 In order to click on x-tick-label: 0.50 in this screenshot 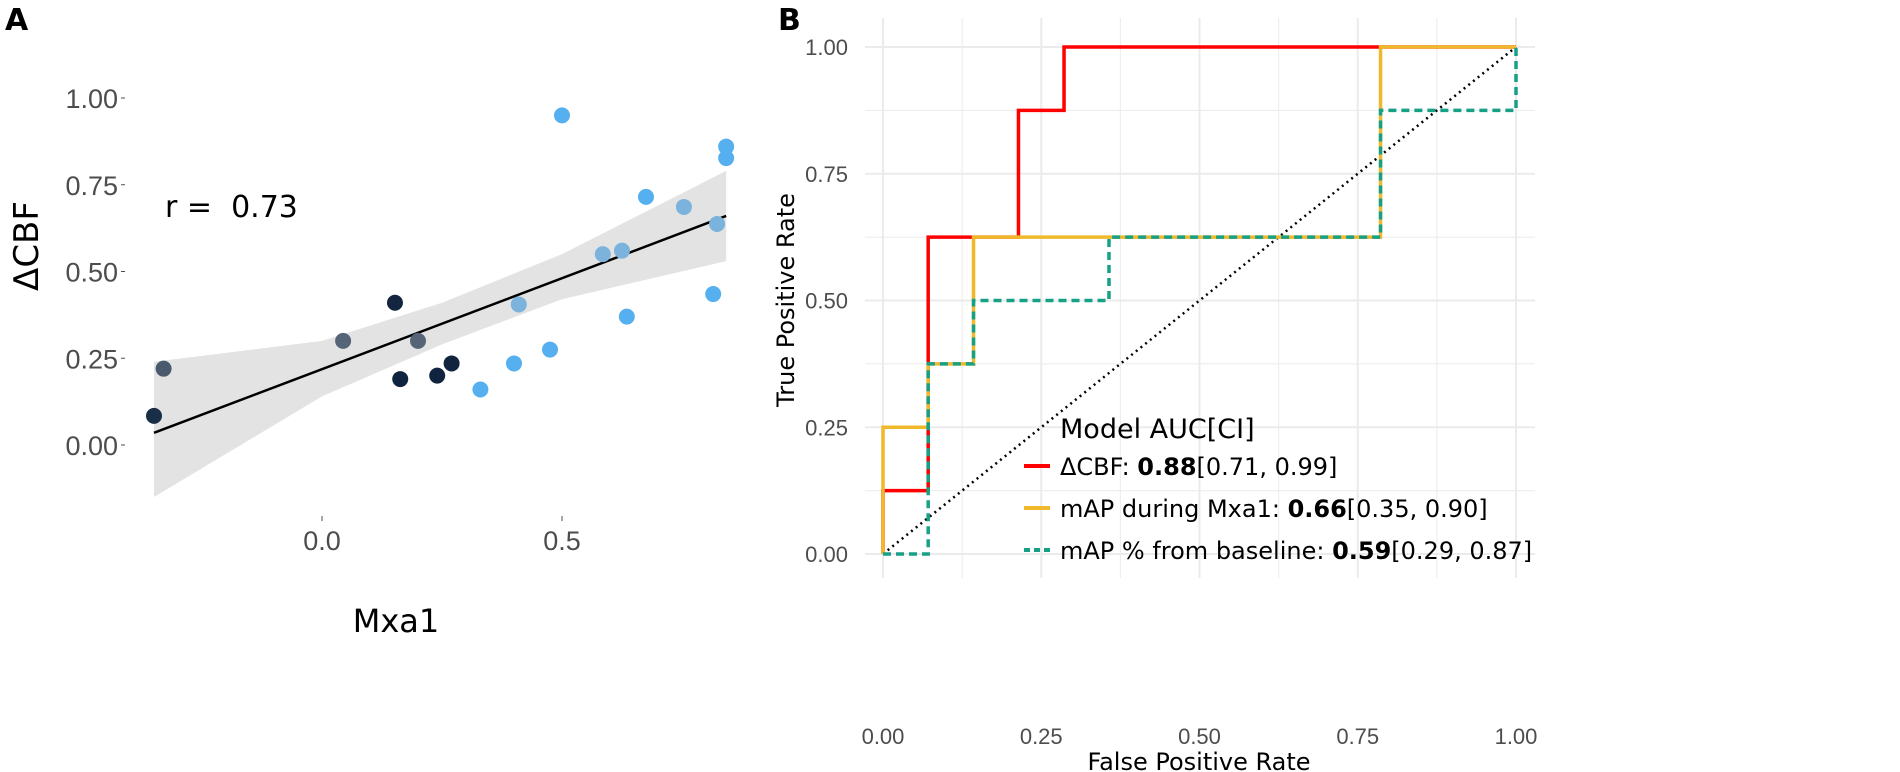, I will do `click(1199, 736)`.